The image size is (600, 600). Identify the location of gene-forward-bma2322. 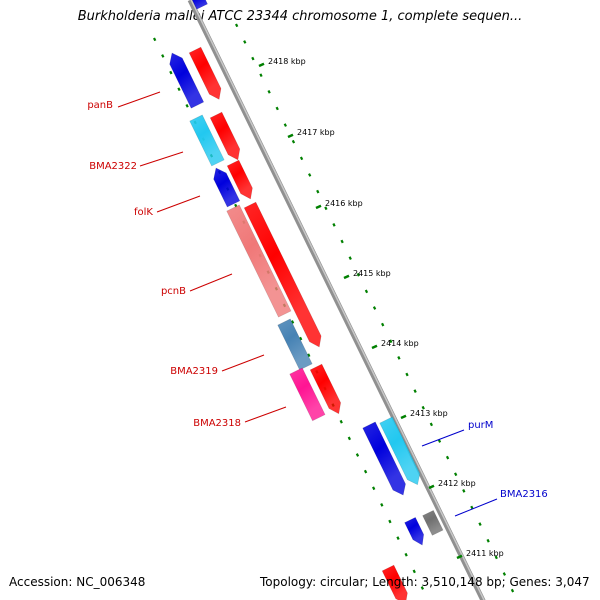
(225, 136).